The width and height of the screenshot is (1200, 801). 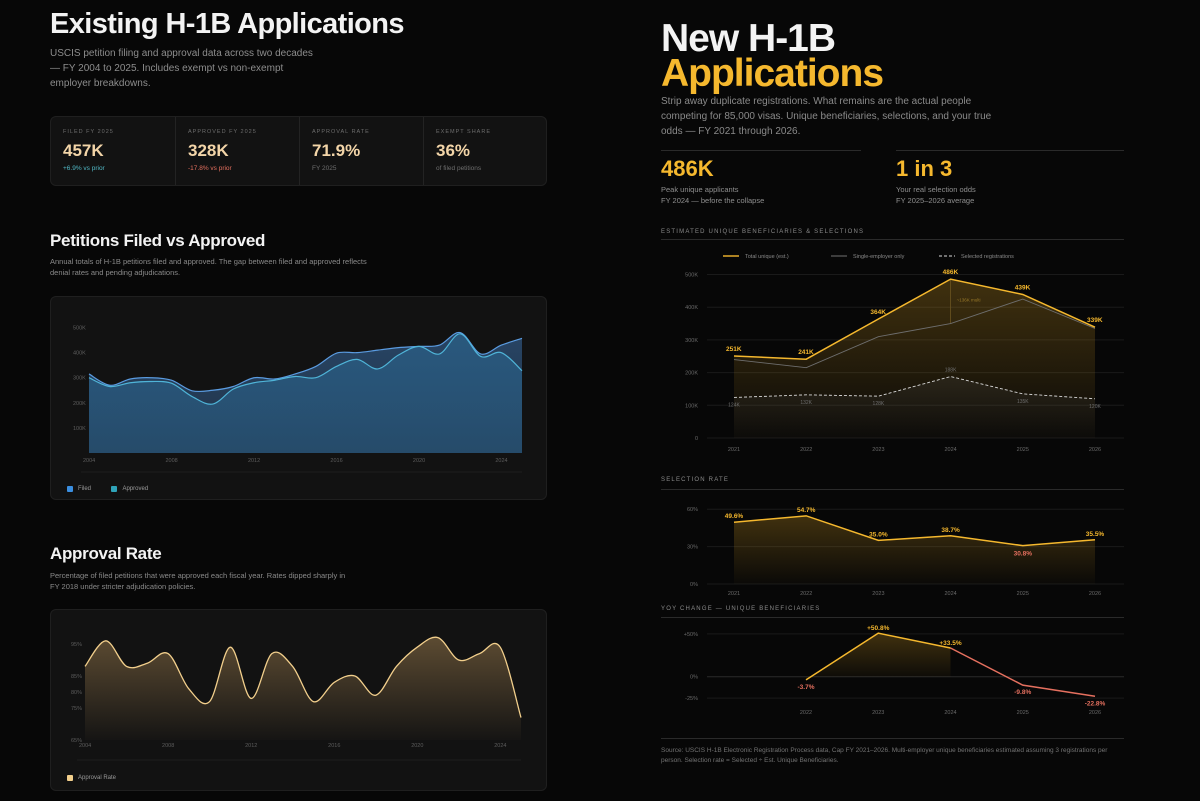 What do you see at coordinates (459, 168) in the screenshot?
I see `kpi-note: of filed petitions` at bounding box center [459, 168].